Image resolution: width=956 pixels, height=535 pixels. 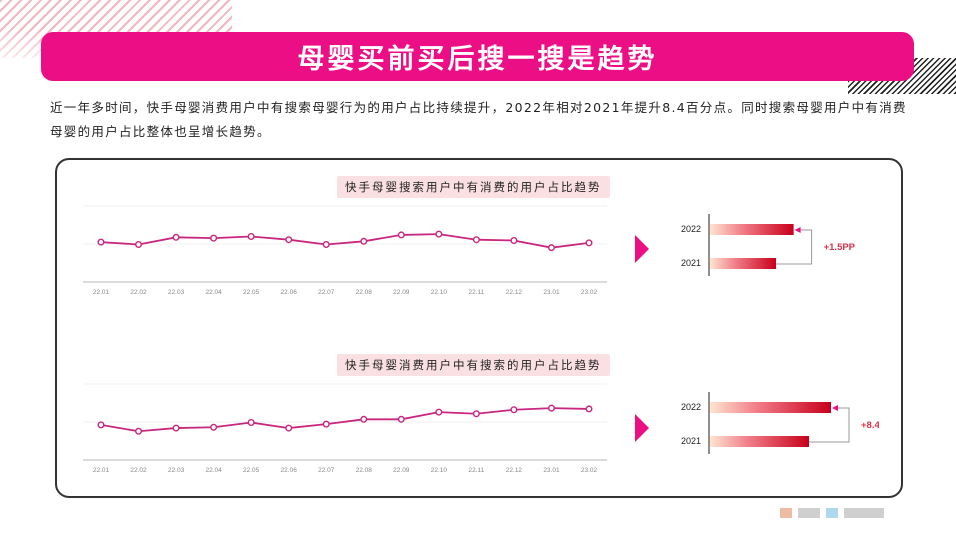 I want to click on svg-text: +1.5PP, so click(x=840, y=247).